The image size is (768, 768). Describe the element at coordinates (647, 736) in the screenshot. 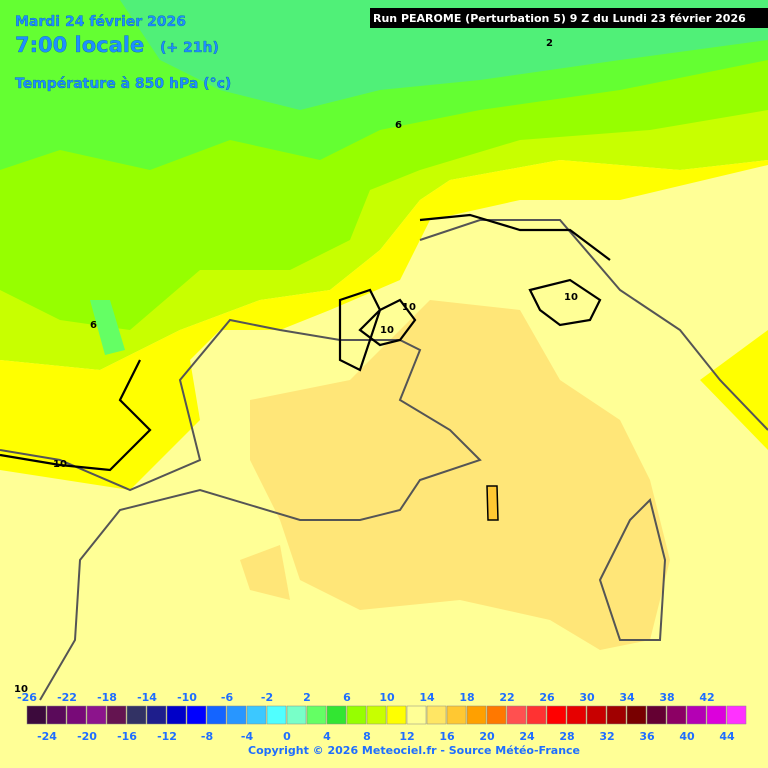

I see `legend-label-bottom: 36` at that location.